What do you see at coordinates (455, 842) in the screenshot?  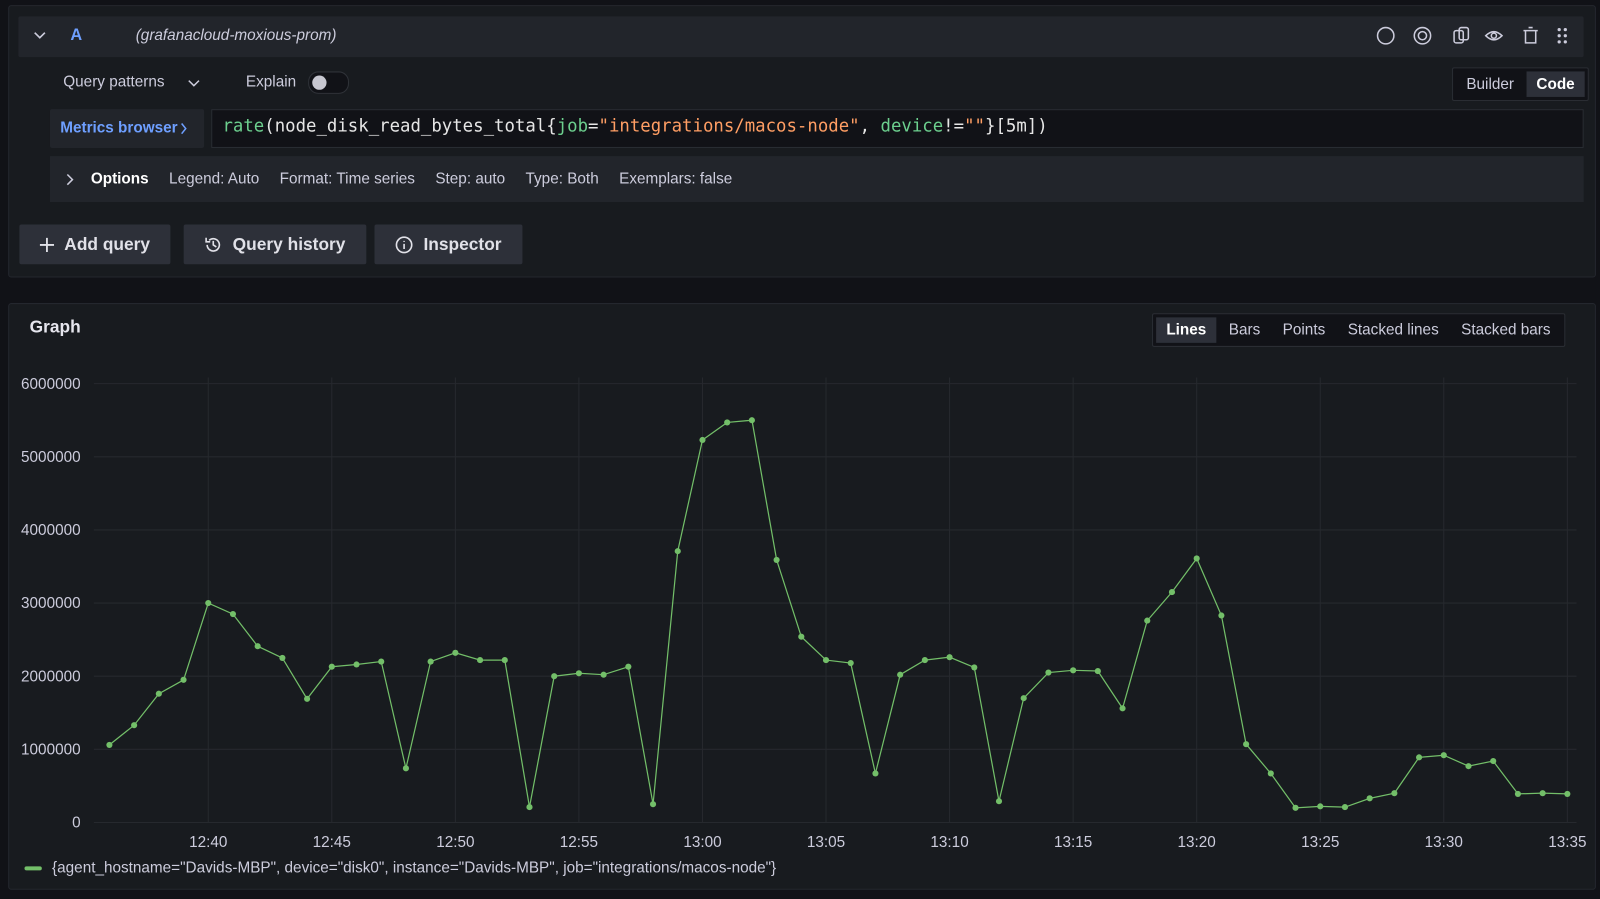 I see `x-tick-label: 12:50` at bounding box center [455, 842].